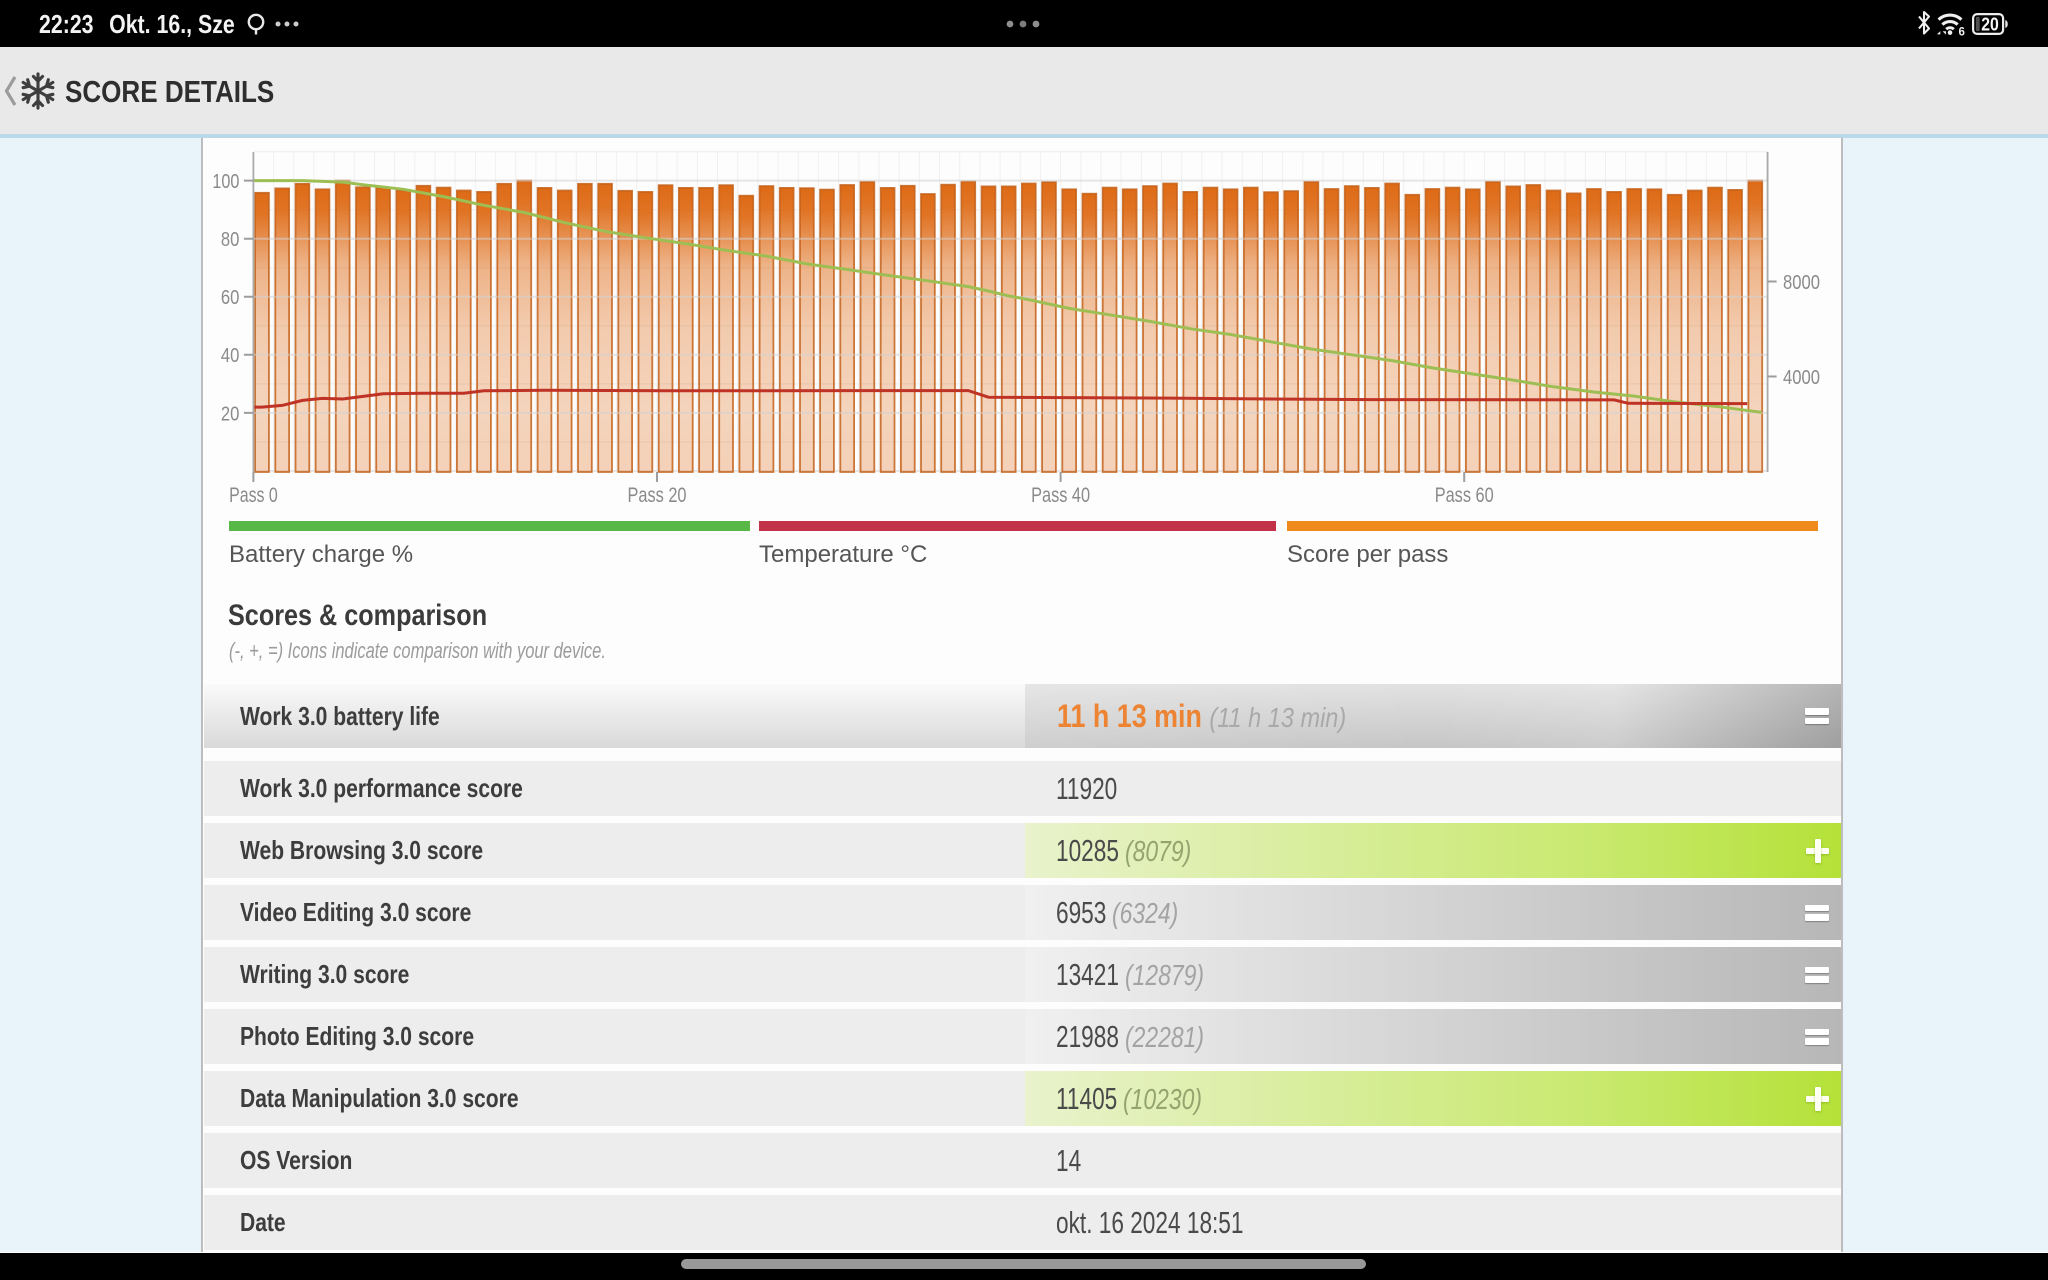  I want to click on svg-text: Pass 40, so click(1060, 495).